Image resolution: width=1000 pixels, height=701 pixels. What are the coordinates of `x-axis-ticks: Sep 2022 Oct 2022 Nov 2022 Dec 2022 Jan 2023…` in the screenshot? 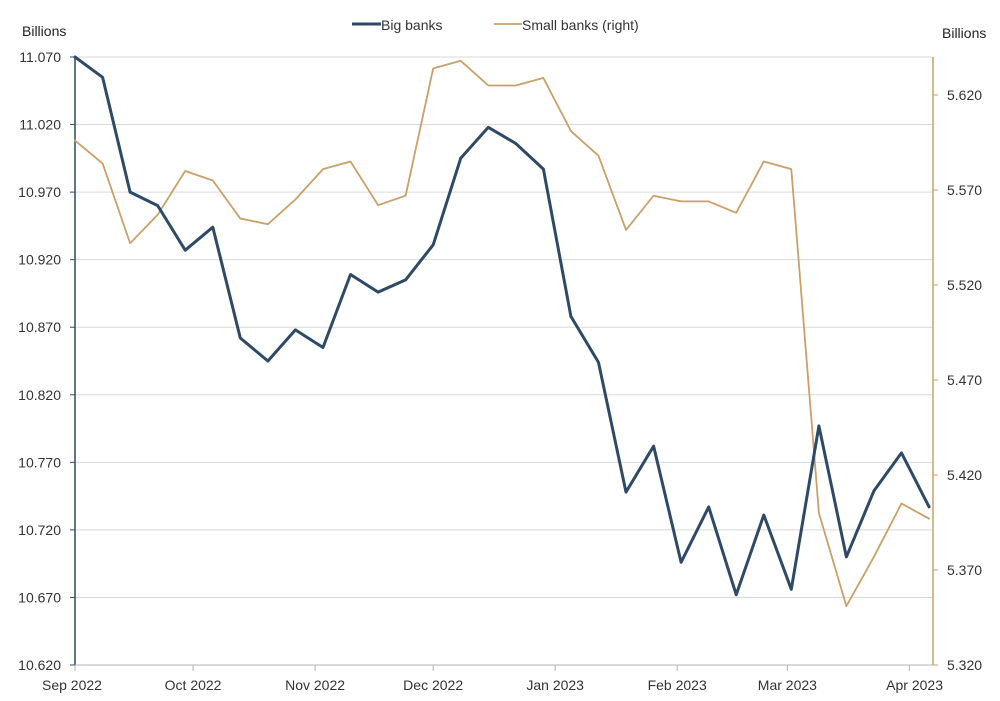 It's located at (492, 679).